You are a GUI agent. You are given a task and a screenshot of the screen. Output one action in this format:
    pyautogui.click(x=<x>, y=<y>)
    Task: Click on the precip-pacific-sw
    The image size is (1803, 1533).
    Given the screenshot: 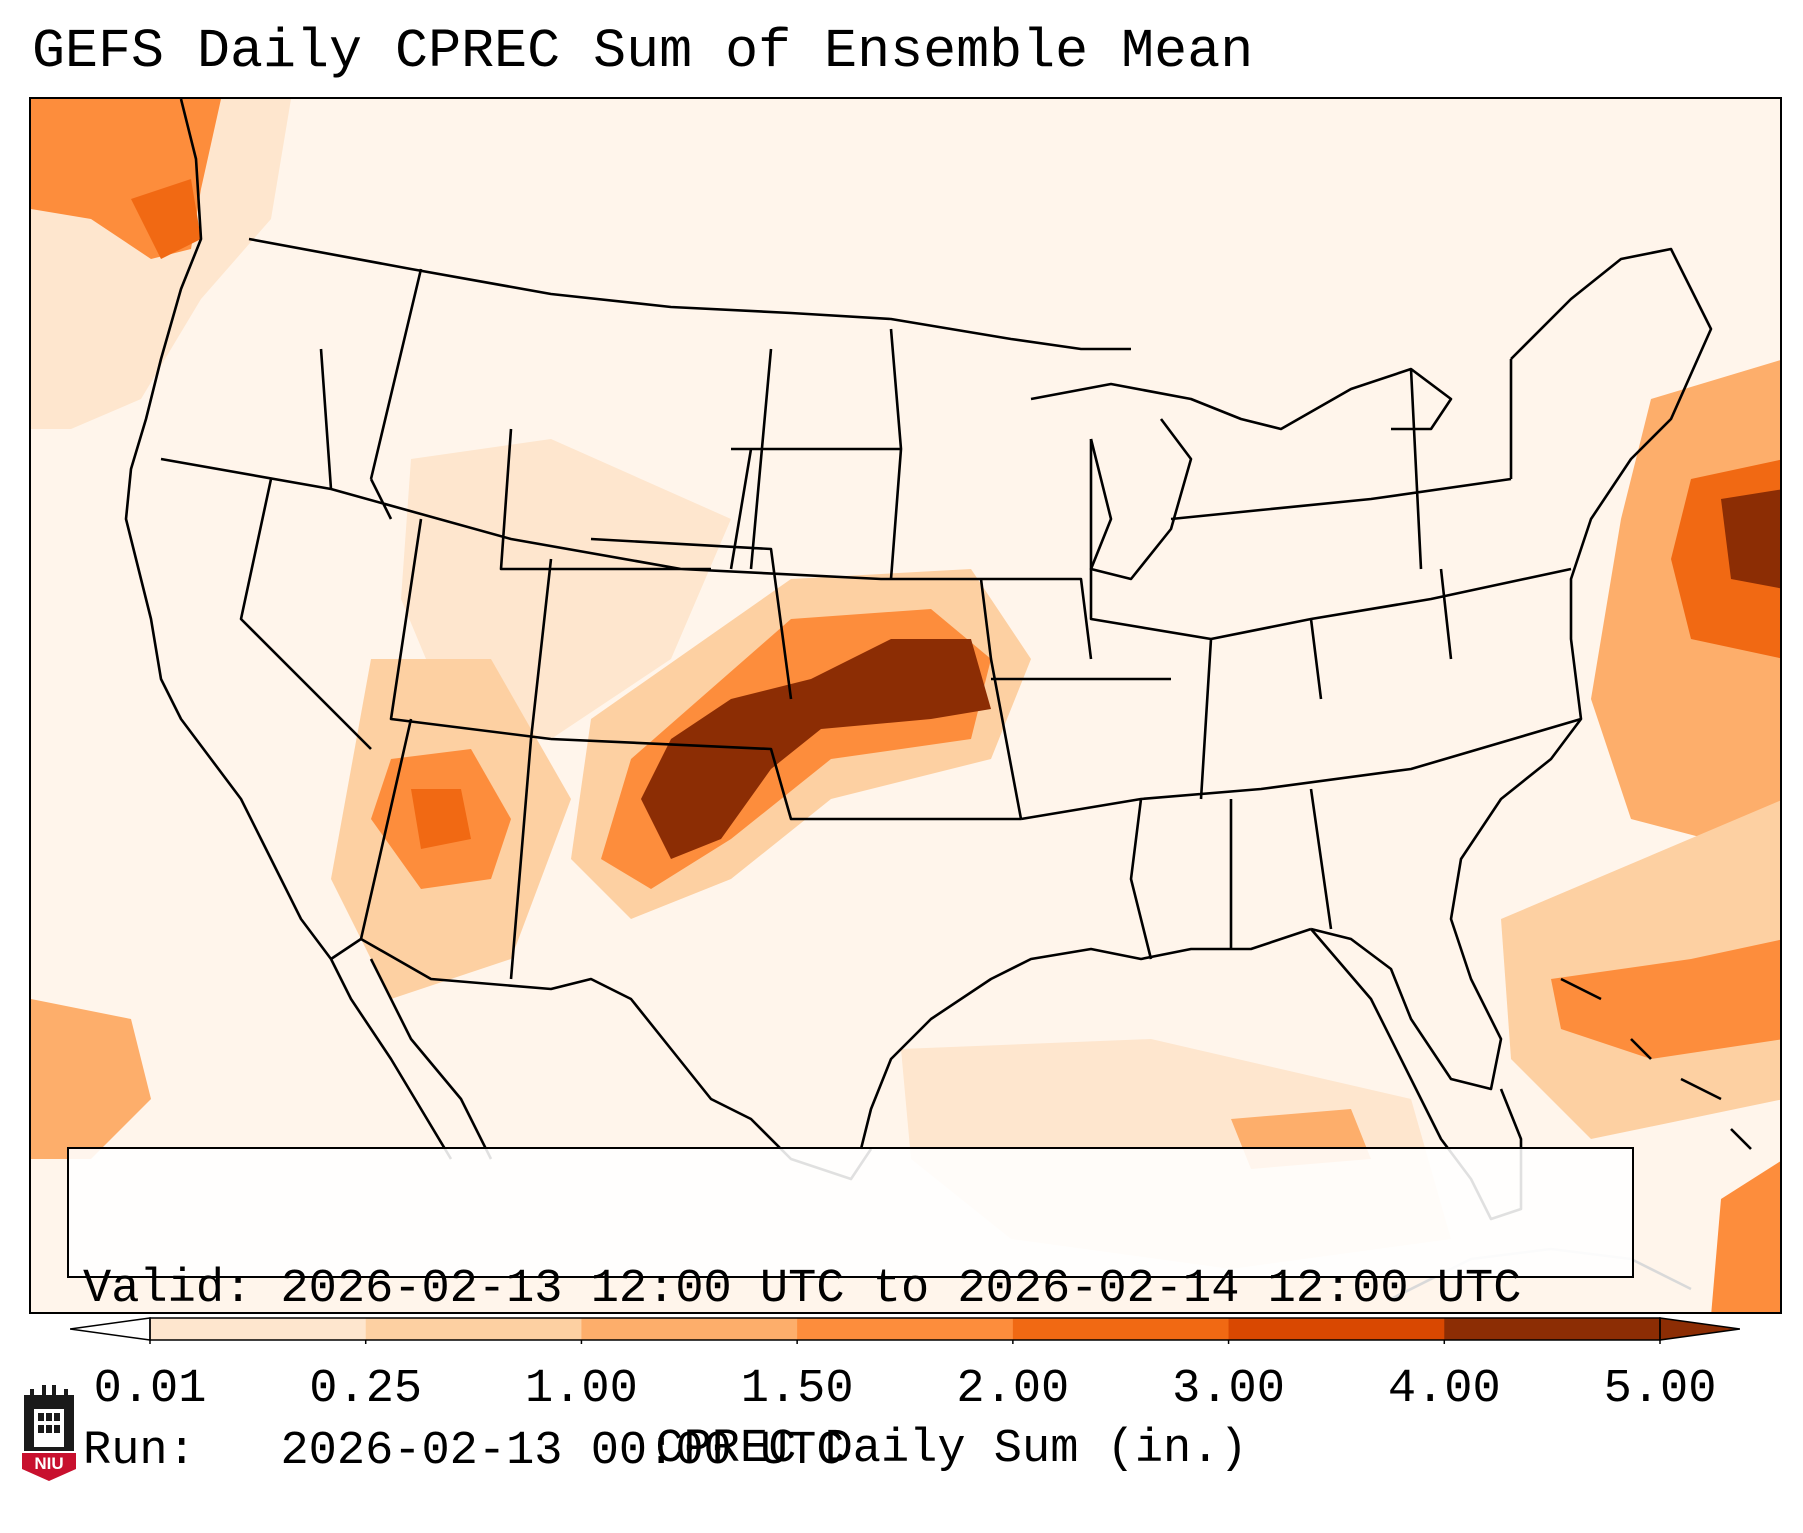 What is the action you would take?
    pyautogui.click(x=91, y=1079)
    